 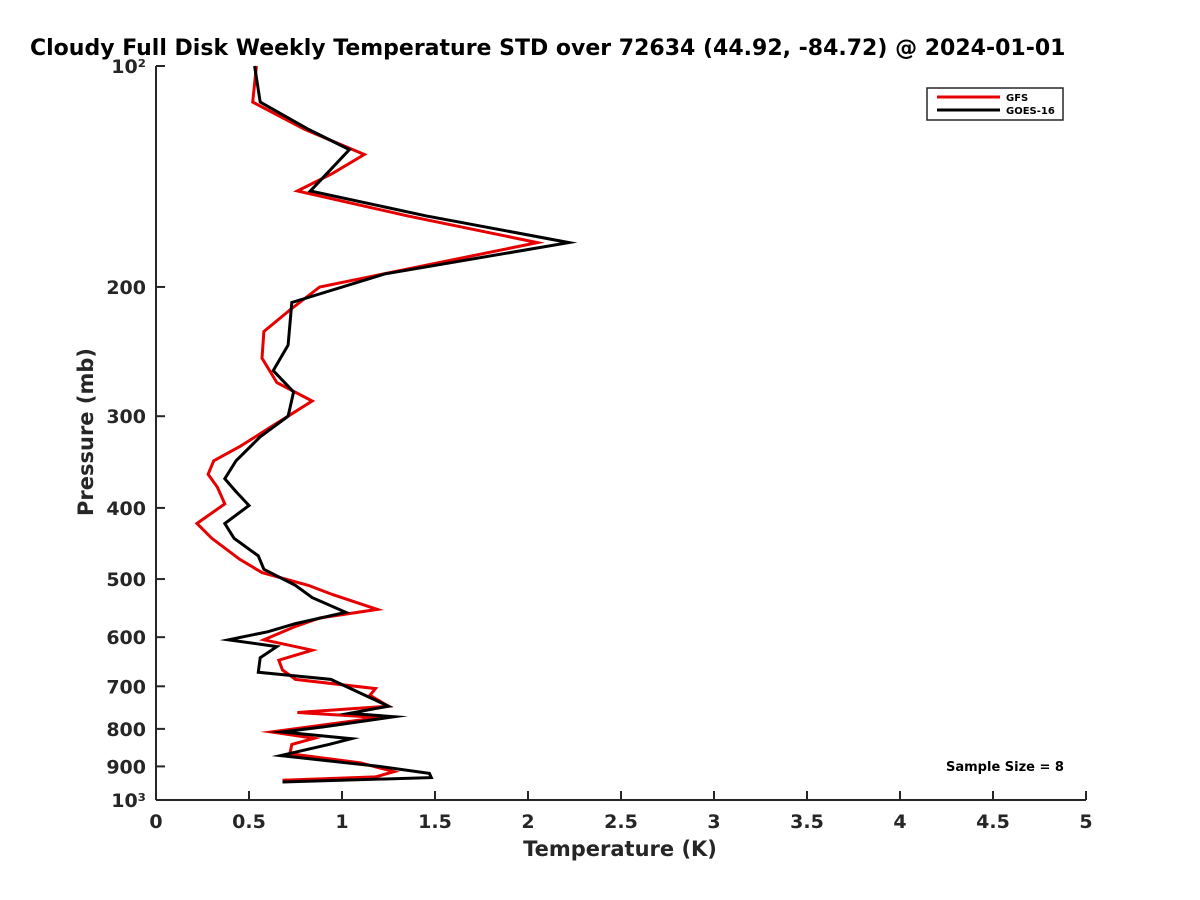 What do you see at coordinates (713, 822) in the screenshot?
I see `x-tick-label: 3` at bounding box center [713, 822].